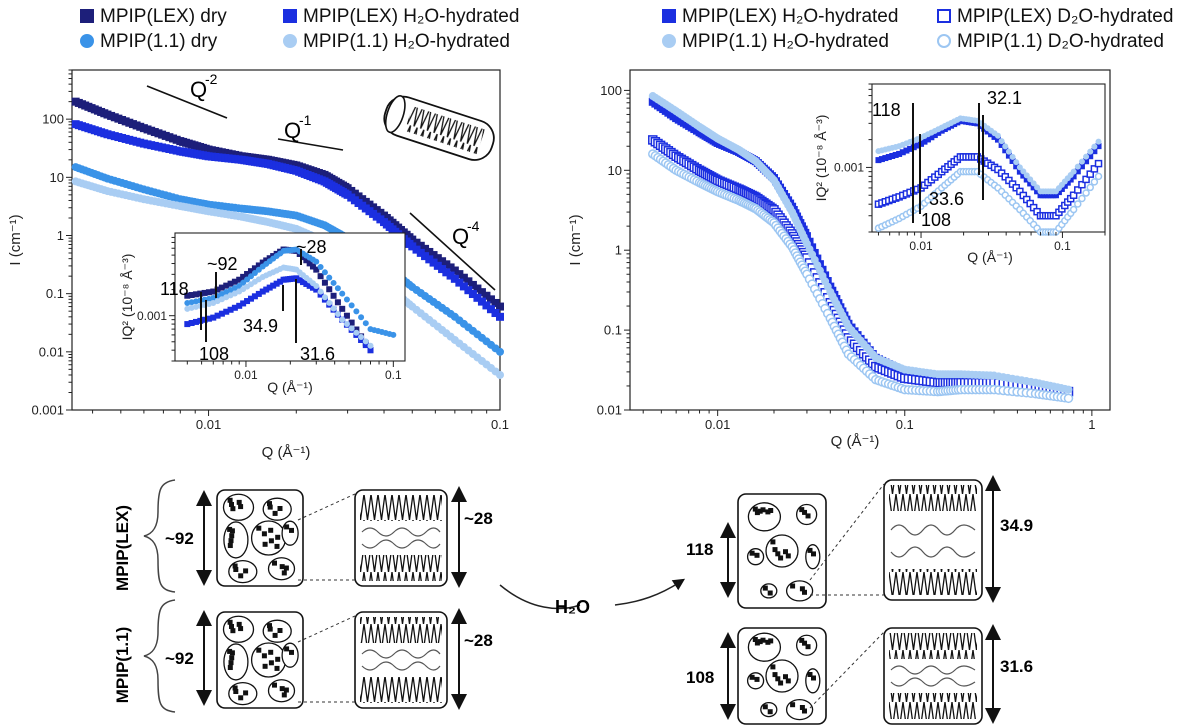 The height and width of the screenshot is (727, 1195). What do you see at coordinates (53, 119) in the screenshot?
I see `y-tick-label: 100` at bounding box center [53, 119].